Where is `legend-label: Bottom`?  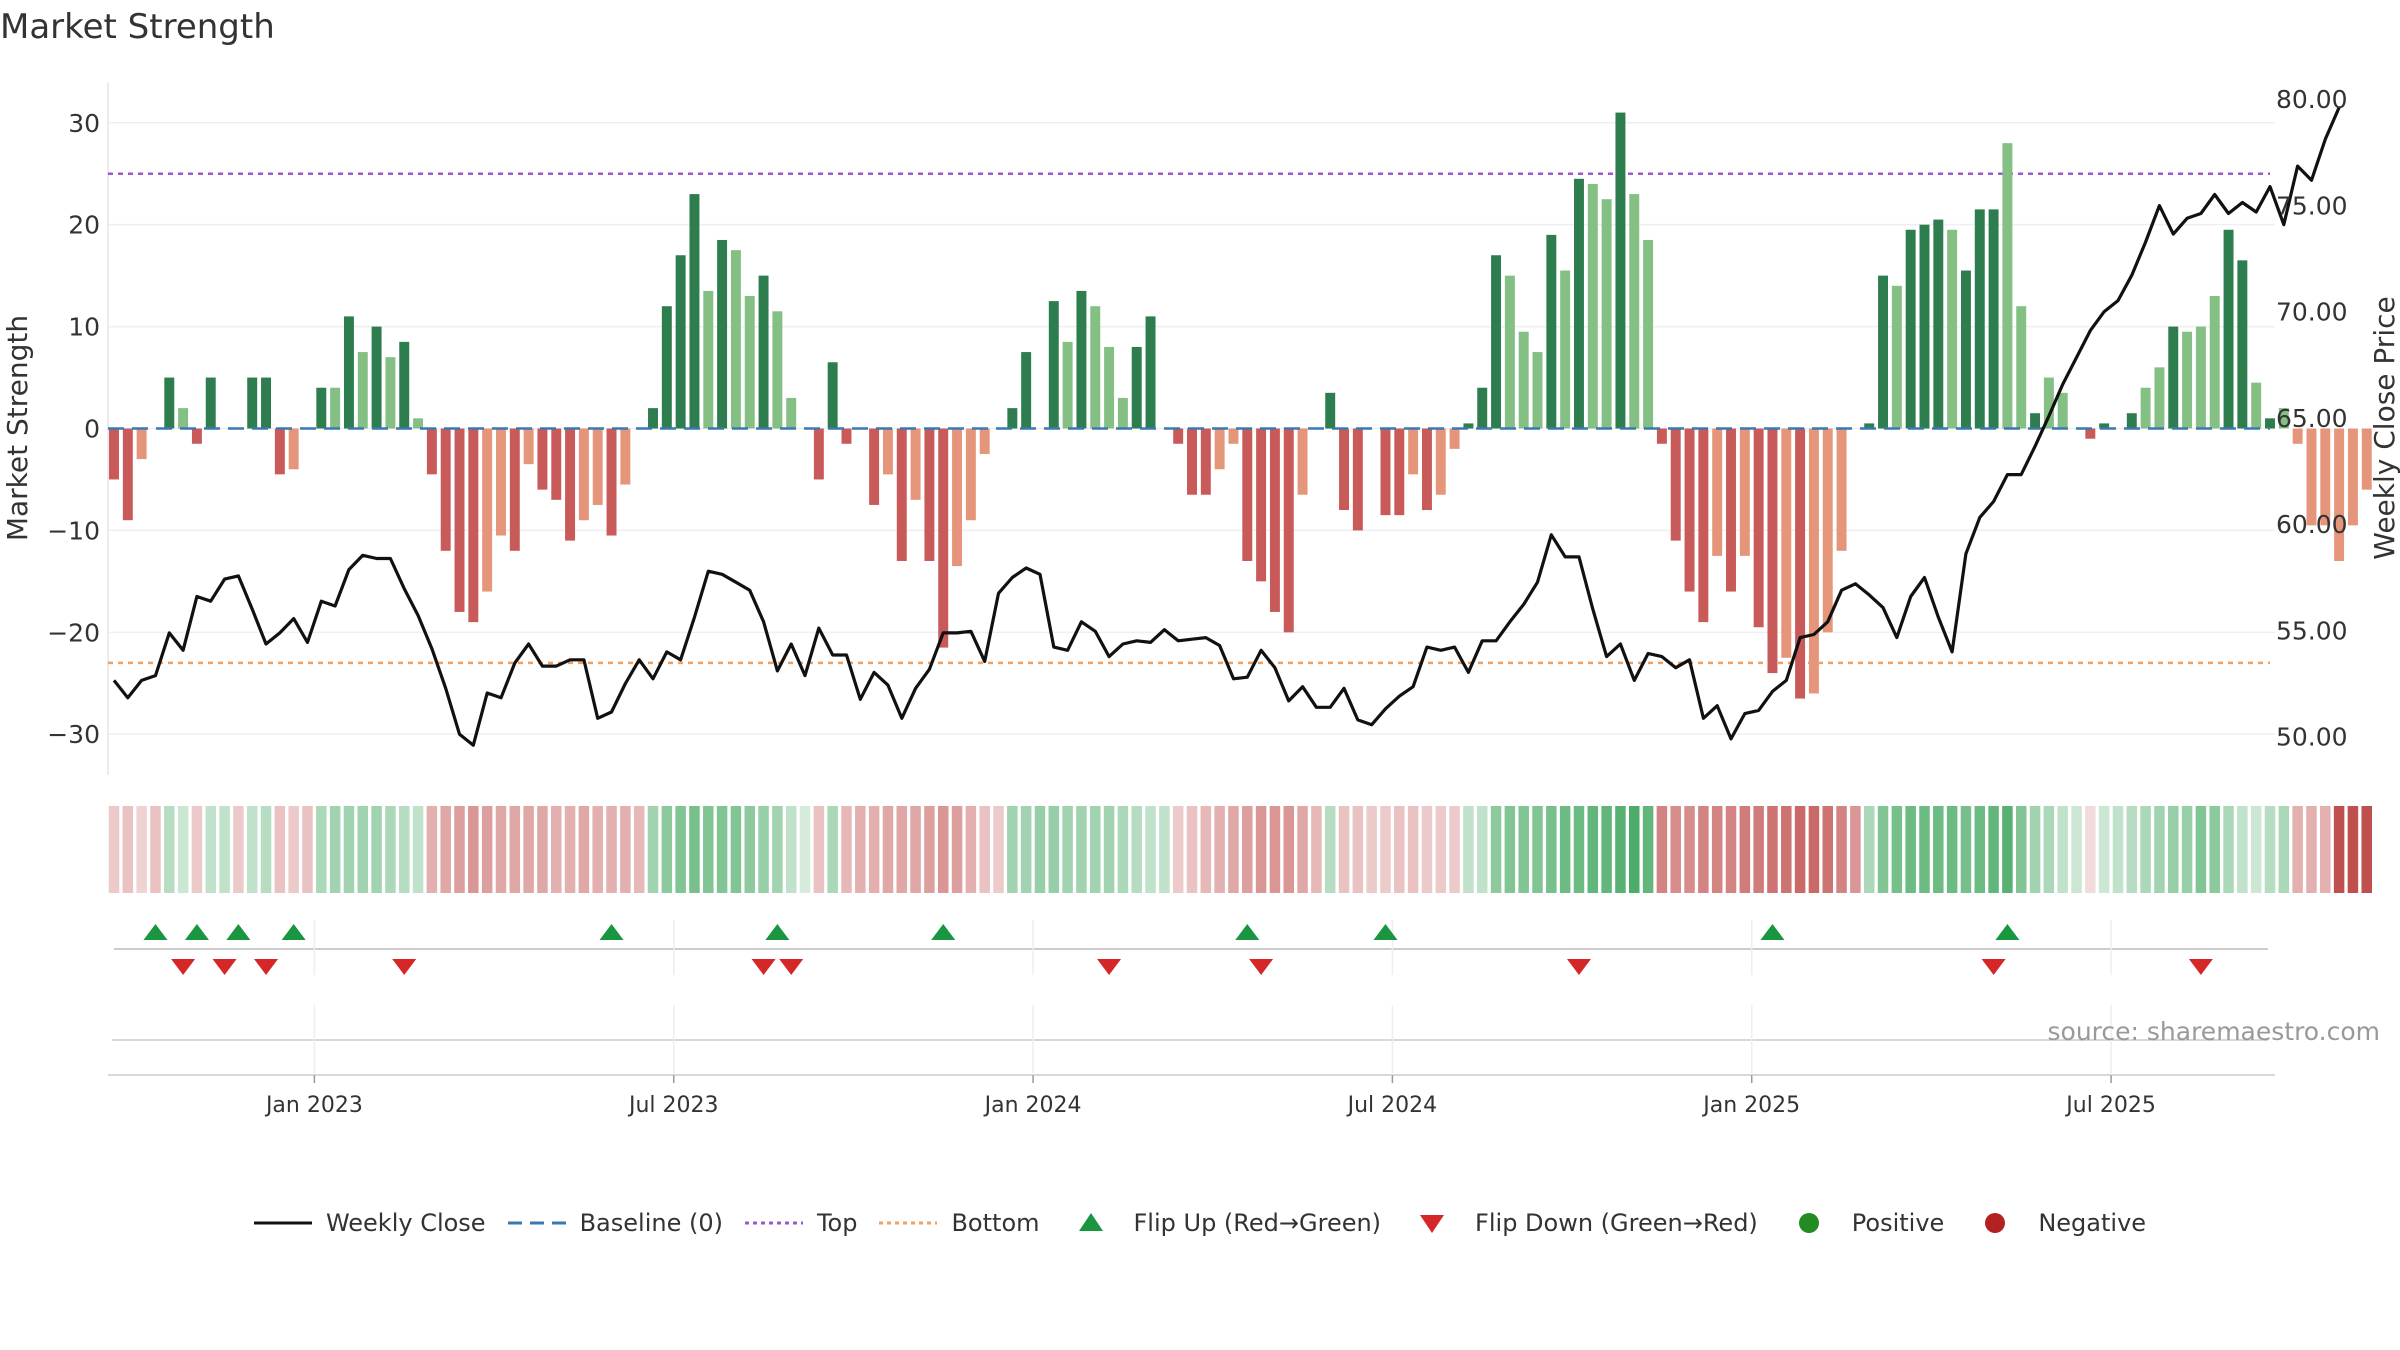 legend-label: Bottom is located at coordinates (995, 1223).